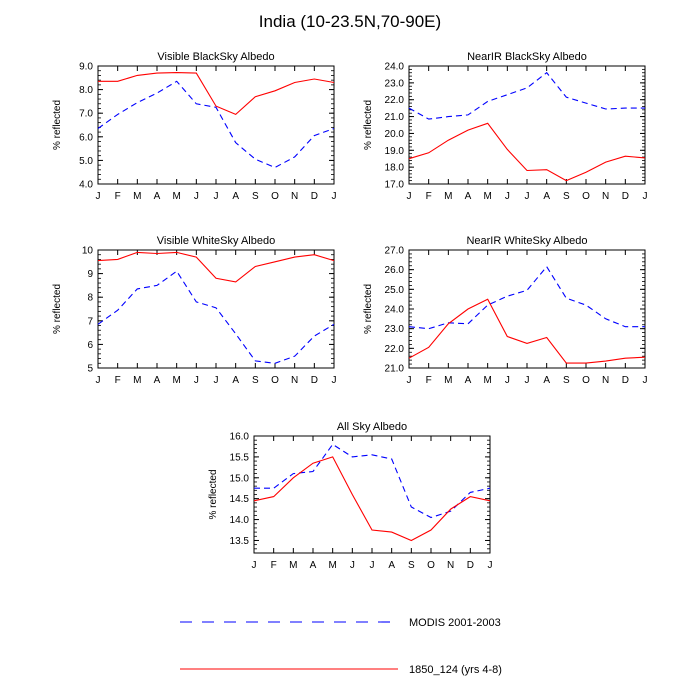 This screenshot has width=700, height=700. What do you see at coordinates (395, 151) in the screenshot?
I see `y-tick-label: 19.0` at bounding box center [395, 151].